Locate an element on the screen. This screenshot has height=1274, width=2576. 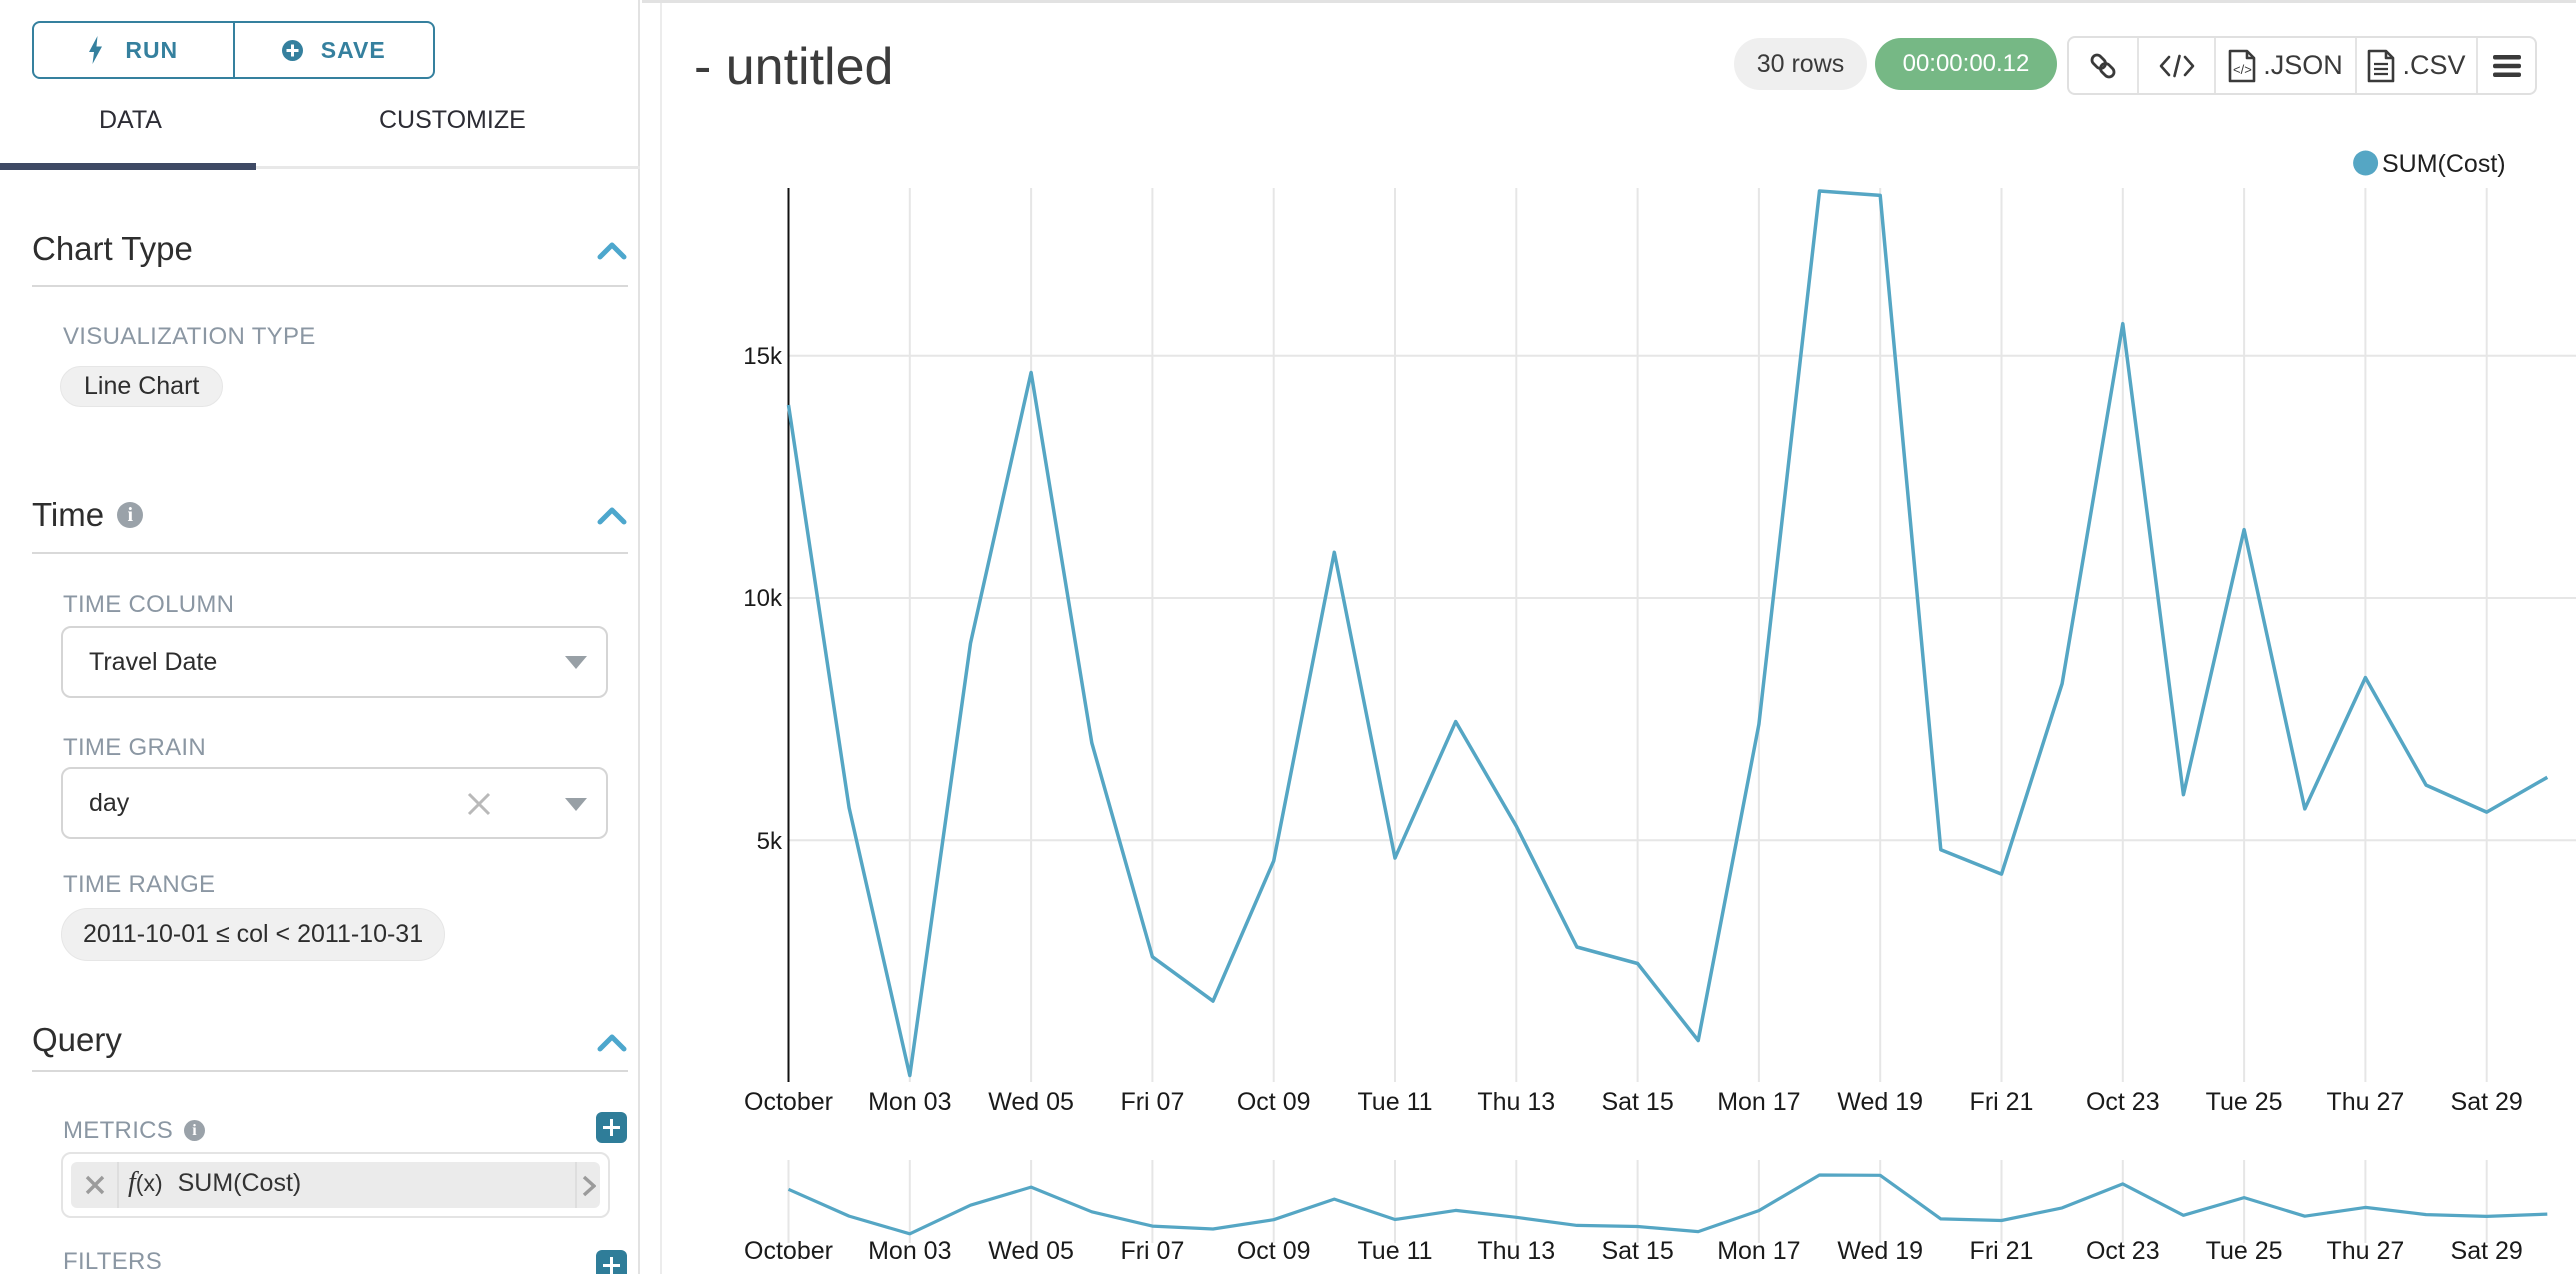
svg-text: 5k is located at coordinates (770, 841).